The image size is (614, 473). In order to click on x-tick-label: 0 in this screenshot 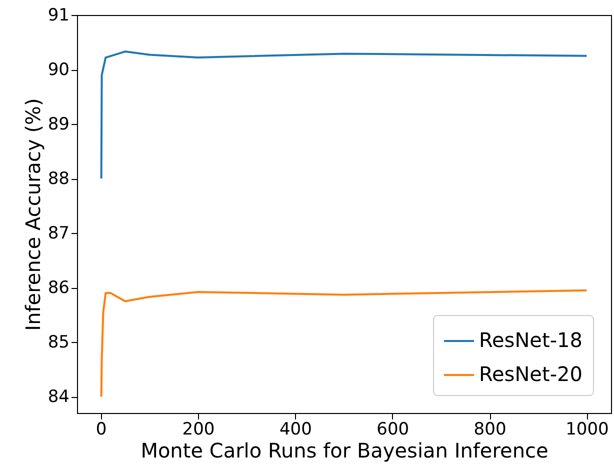, I will do `click(101, 430)`.